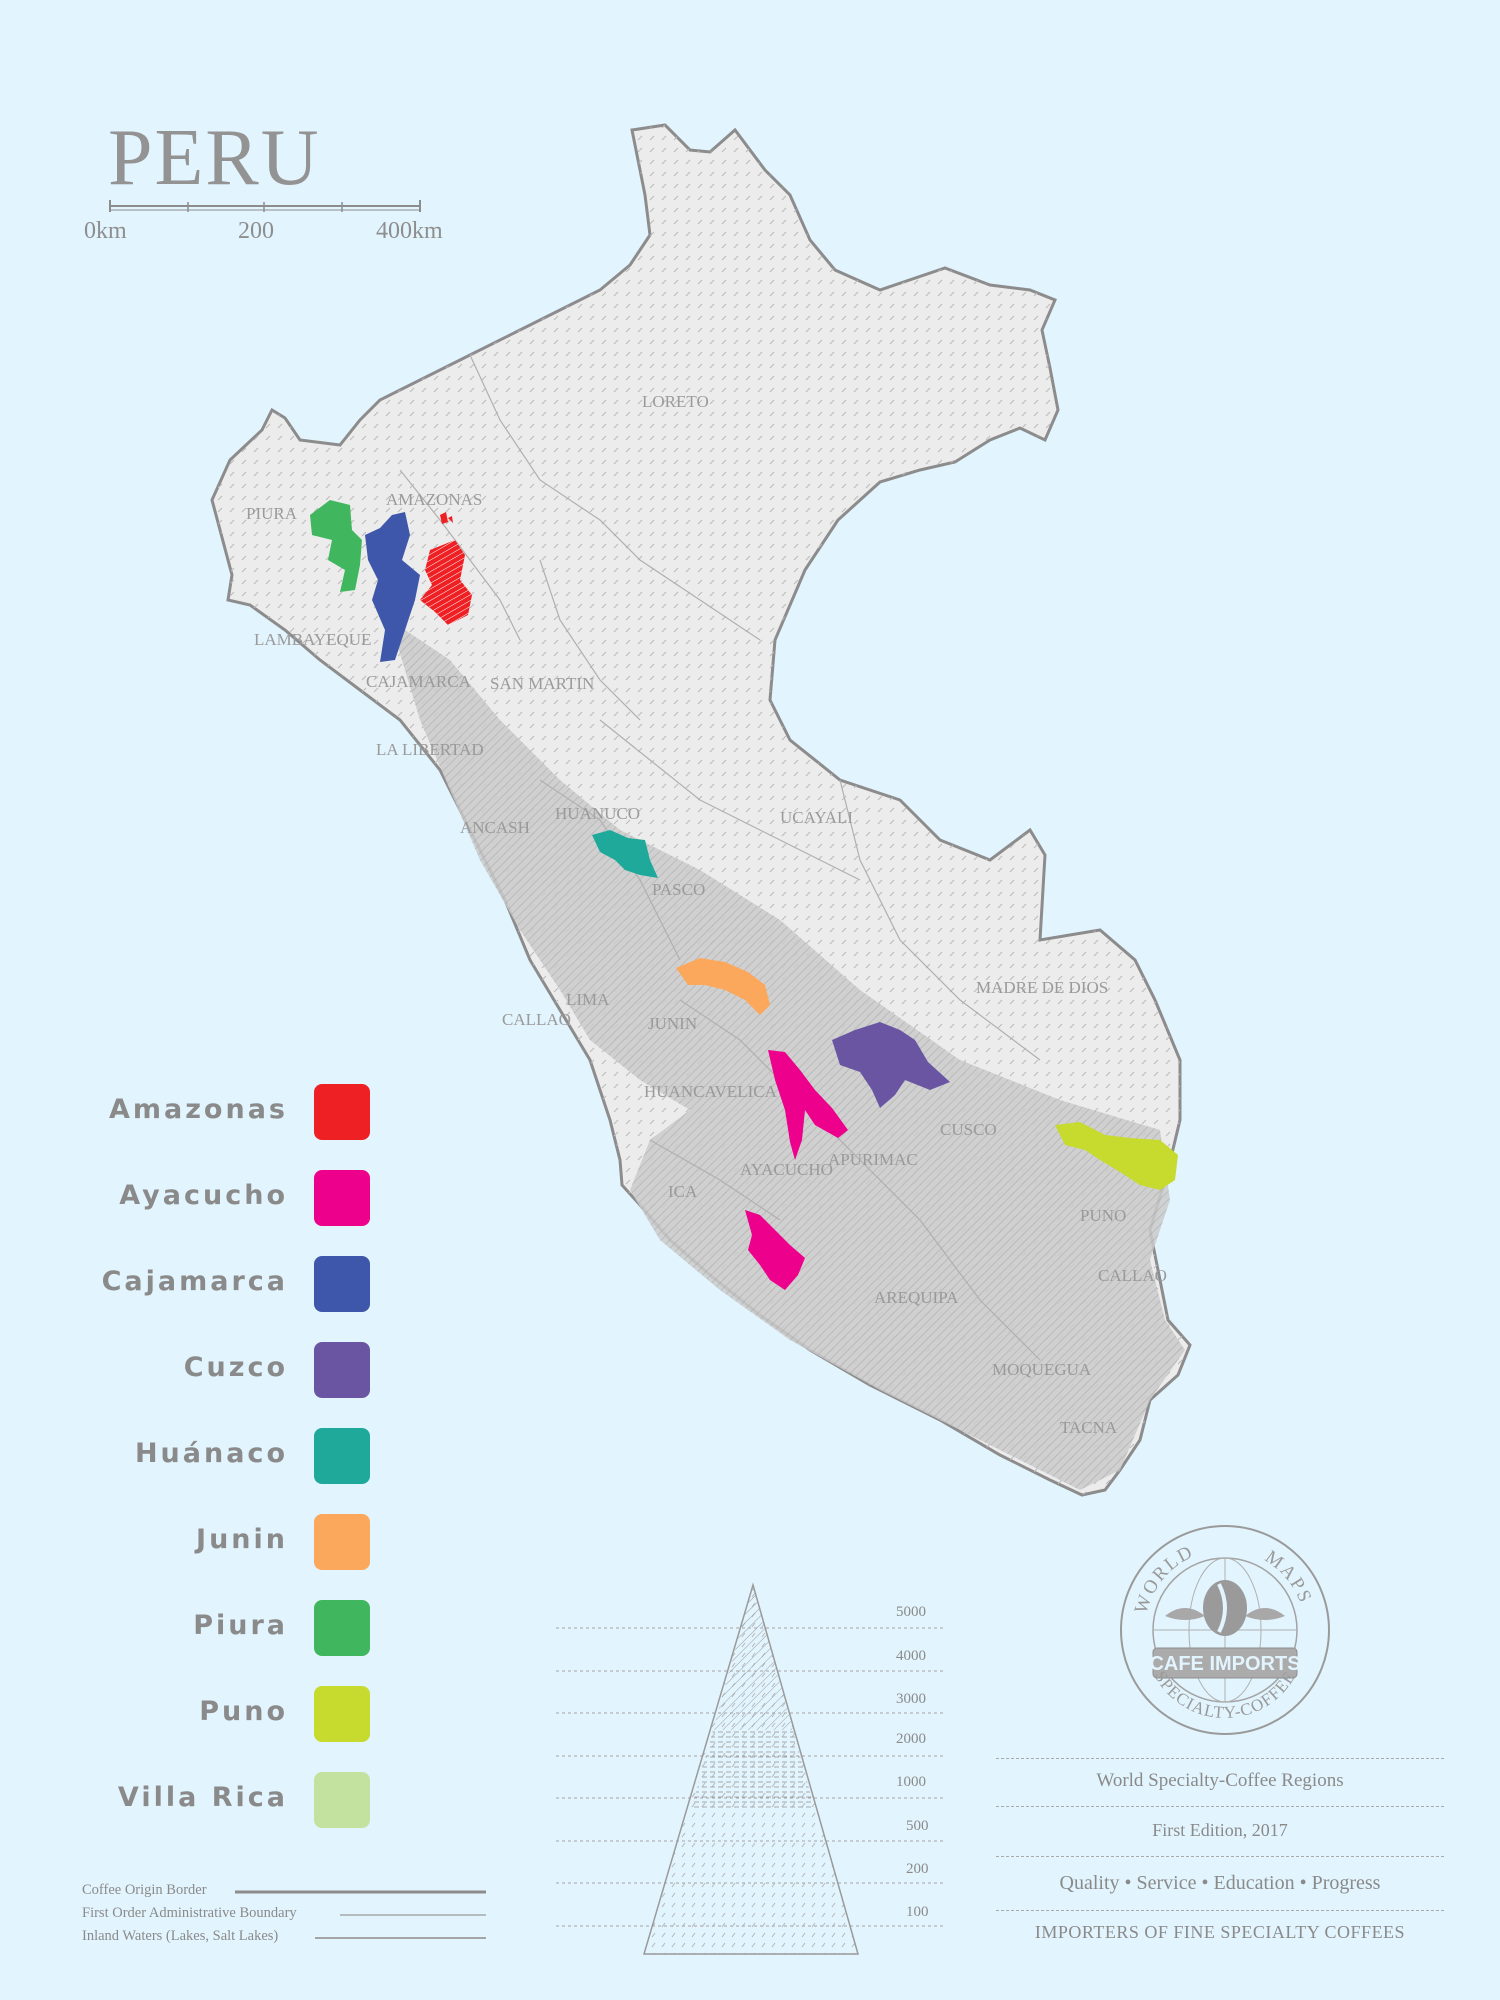  What do you see at coordinates (536, 1019) in the screenshot?
I see `region-label-callao: CALLAO` at bounding box center [536, 1019].